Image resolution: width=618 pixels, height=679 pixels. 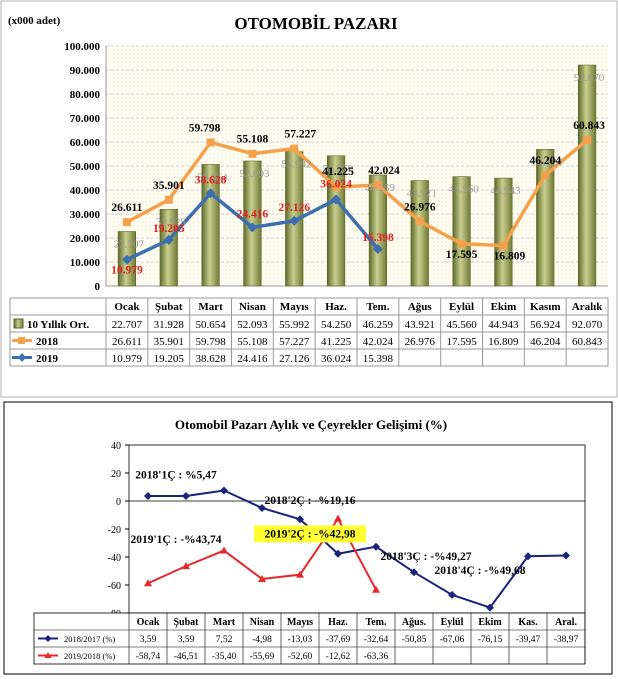 I want to click on legend-marker-2018, so click(x=21, y=340).